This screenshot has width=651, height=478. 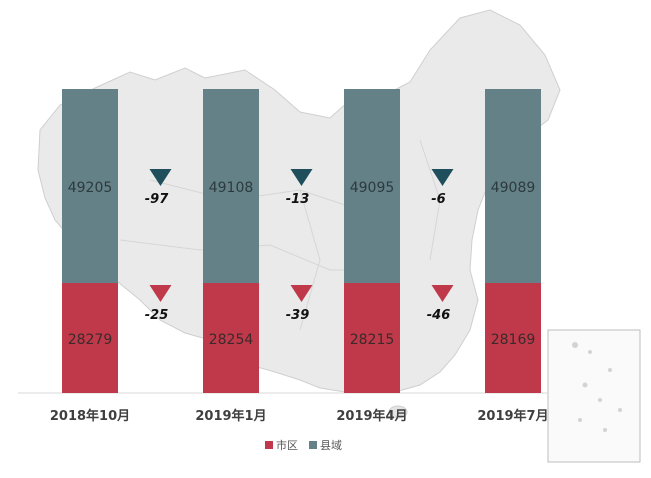 I want to click on x-tick-label-3: 2019年7月, so click(x=512, y=416).